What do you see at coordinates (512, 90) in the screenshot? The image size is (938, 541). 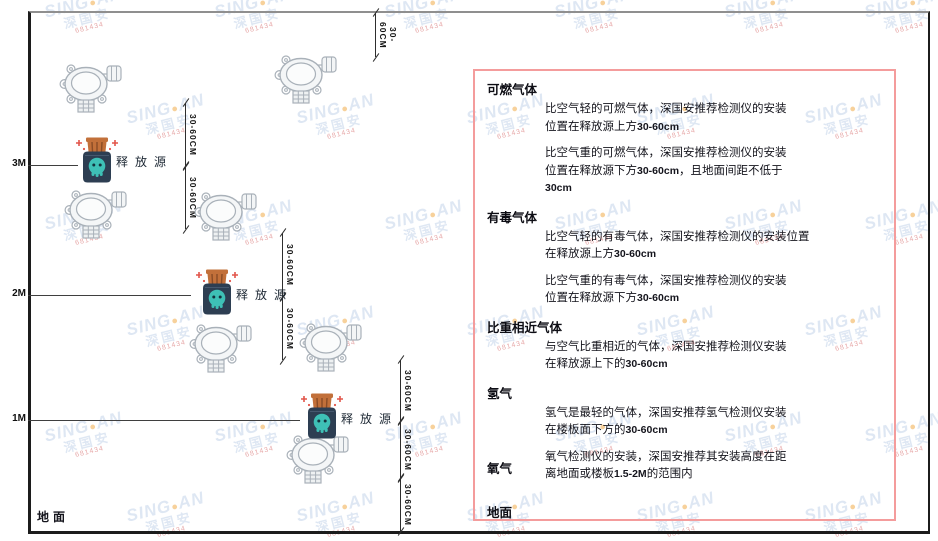 I see `section-heading: 可燃气体` at bounding box center [512, 90].